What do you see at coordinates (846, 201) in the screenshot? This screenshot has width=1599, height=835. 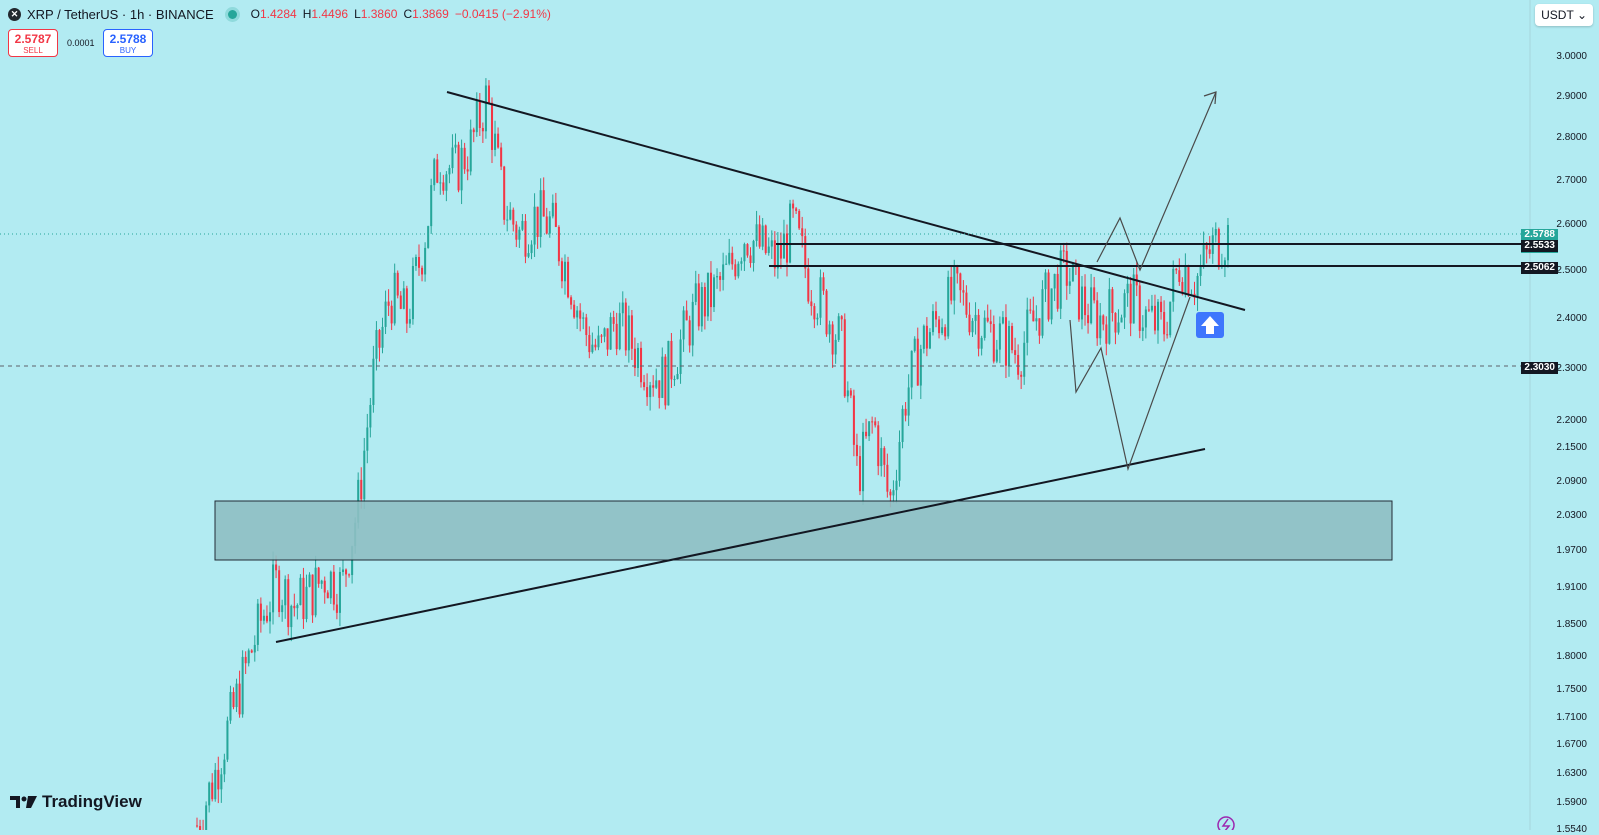 I see `descending-trendline` at bounding box center [846, 201].